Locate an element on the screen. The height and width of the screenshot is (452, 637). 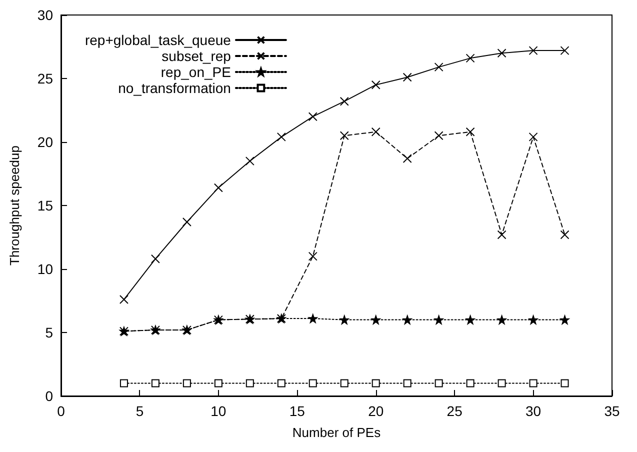
x-tick-label: 0 is located at coordinates (61, 411).